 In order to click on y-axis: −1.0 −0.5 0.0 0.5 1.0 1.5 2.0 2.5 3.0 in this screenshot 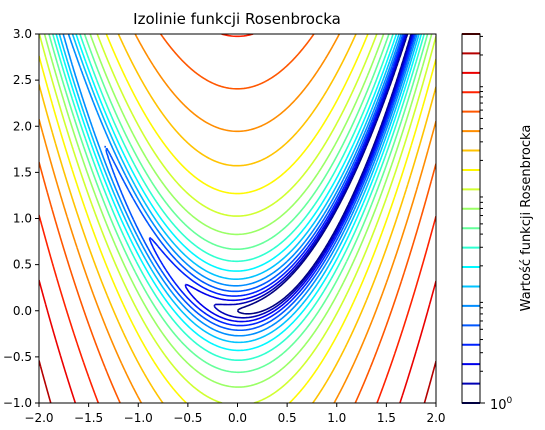, I will do `click(21, 218)`.